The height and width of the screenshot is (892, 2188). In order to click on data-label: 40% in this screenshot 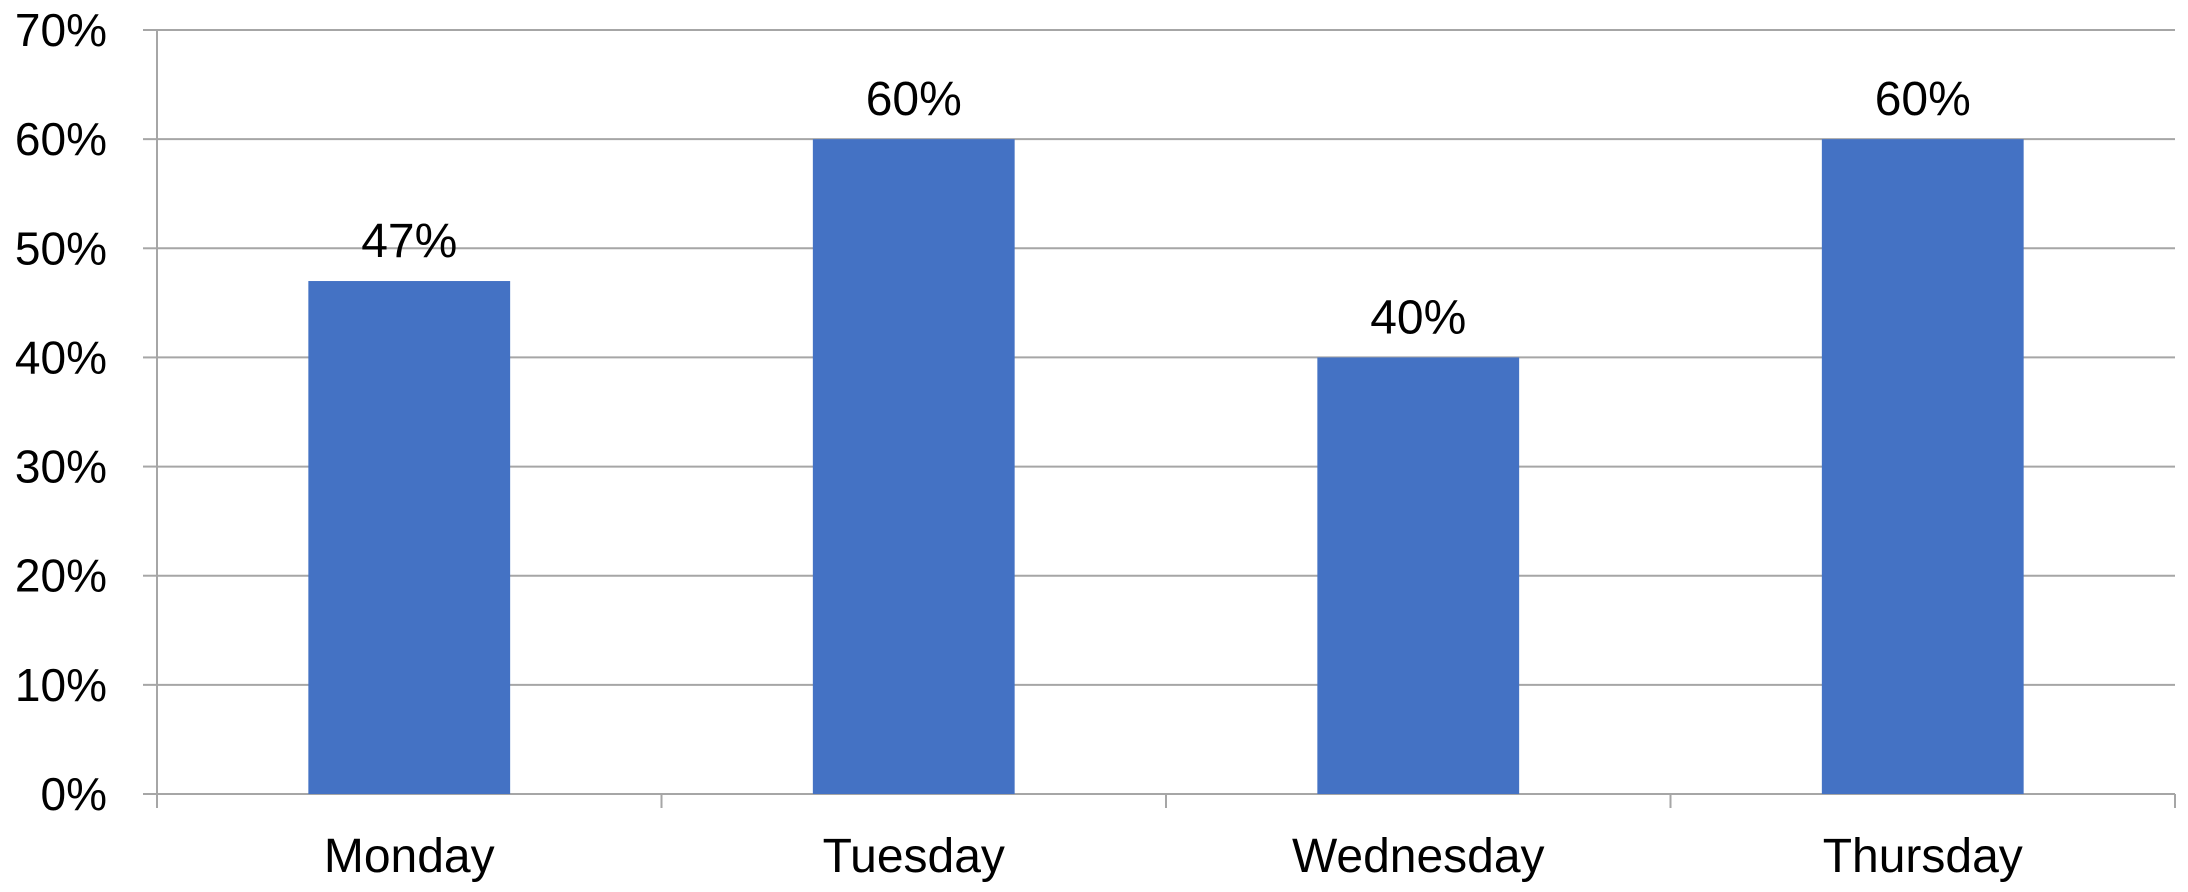, I will do `click(1418, 317)`.